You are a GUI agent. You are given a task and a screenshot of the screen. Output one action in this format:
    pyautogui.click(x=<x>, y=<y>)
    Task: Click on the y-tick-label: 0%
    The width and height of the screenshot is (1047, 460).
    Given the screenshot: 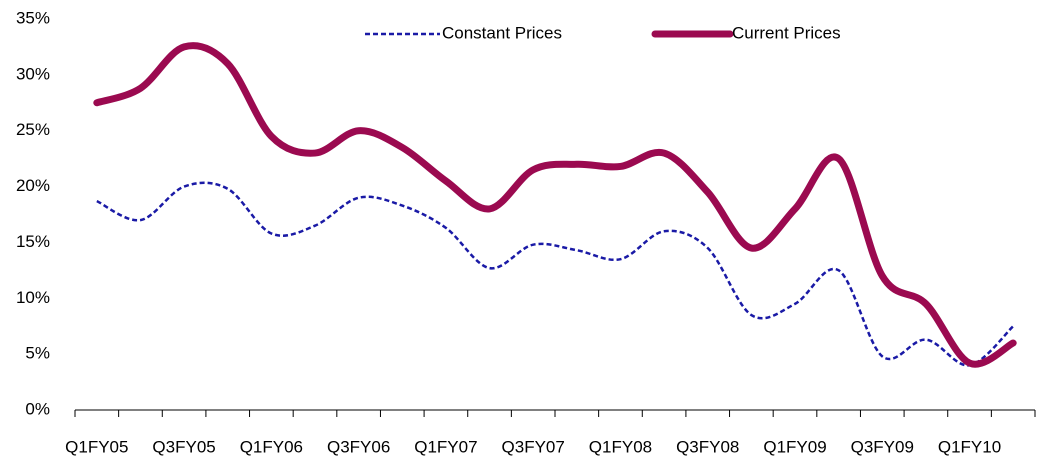 What is the action you would take?
    pyautogui.click(x=37, y=408)
    